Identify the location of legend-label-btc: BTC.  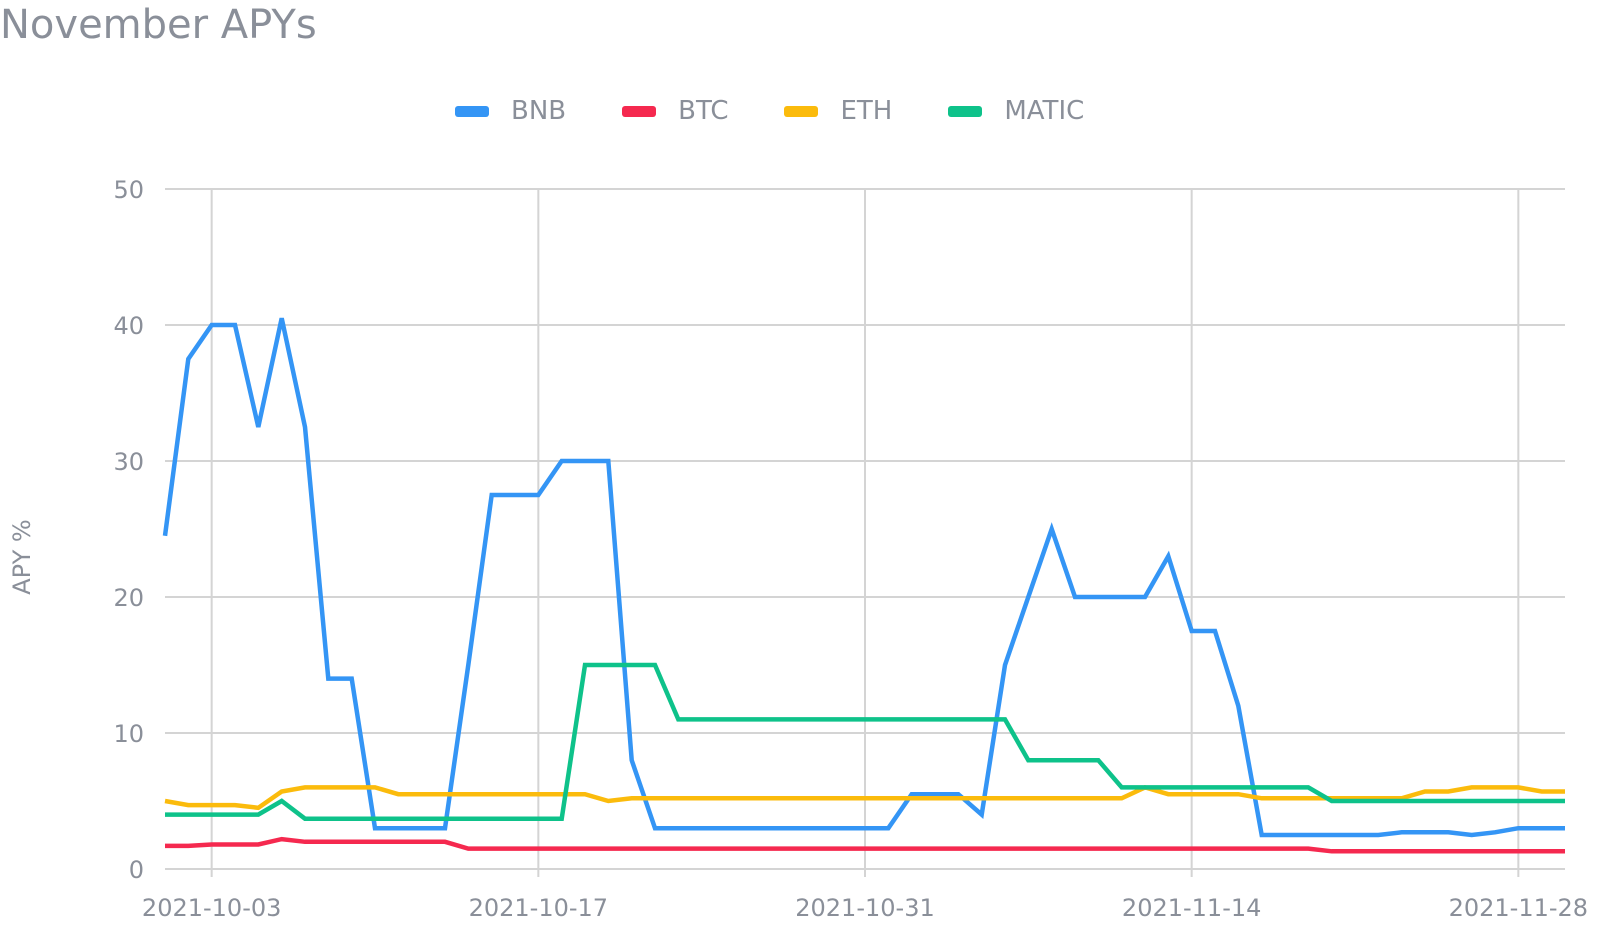
(703, 111).